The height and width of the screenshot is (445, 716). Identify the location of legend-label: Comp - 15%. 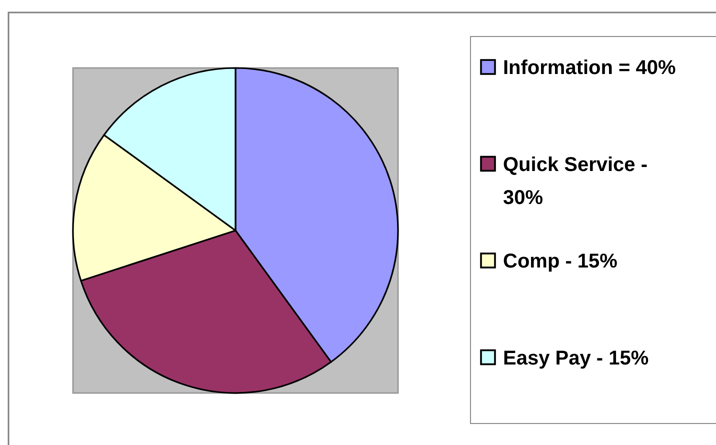
(560, 261).